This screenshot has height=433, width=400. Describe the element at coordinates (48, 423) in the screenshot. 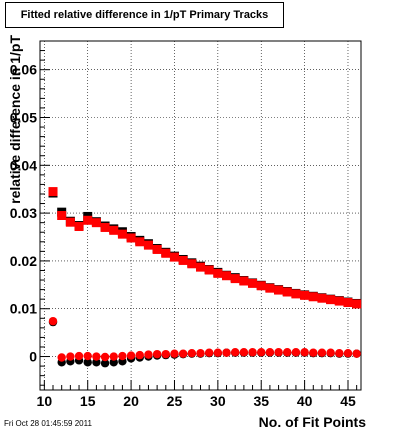

I see `timestamp: Fri Oct 28 01:45:59 2011` at that location.